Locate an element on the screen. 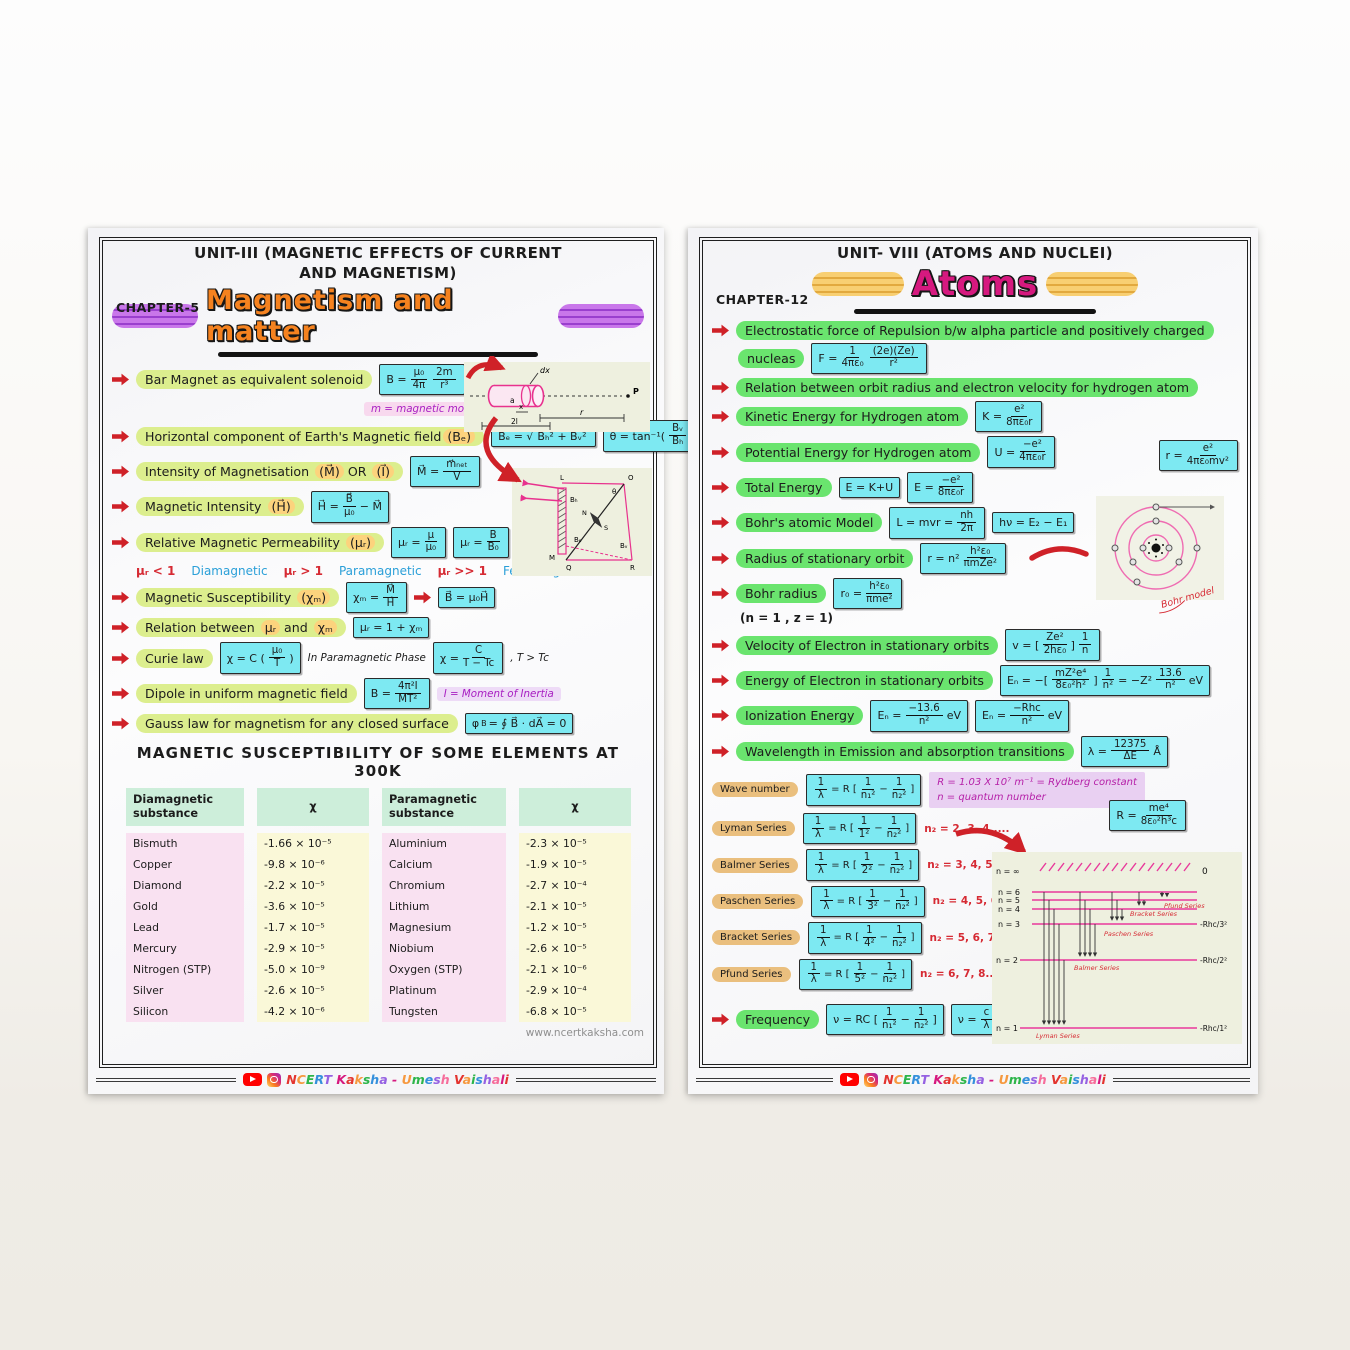 This screenshot has height=1350, width=1350. bullet-label: Radius of stationary orbit is located at coordinates (825, 558).